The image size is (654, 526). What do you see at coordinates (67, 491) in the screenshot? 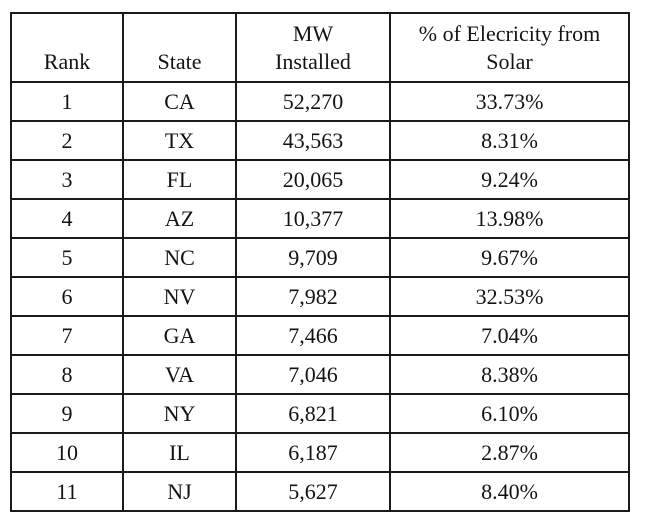
I see `rank-cell: 11` at bounding box center [67, 491].